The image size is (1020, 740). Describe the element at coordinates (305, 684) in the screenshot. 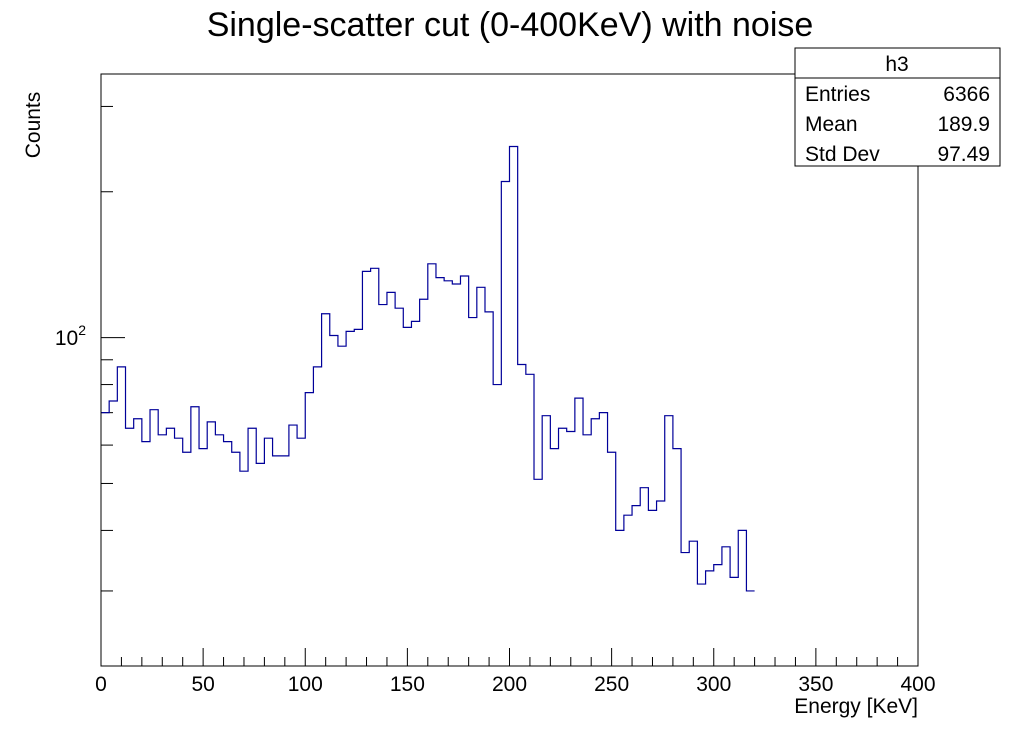

I see `x-tick-label: 100` at that location.